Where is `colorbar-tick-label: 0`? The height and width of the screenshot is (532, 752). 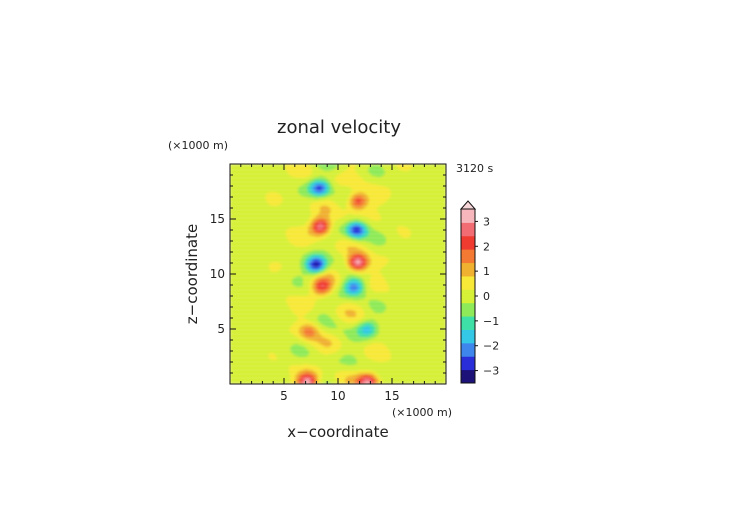
colorbar-tick-label: 0 is located at coordinates (486, 296).